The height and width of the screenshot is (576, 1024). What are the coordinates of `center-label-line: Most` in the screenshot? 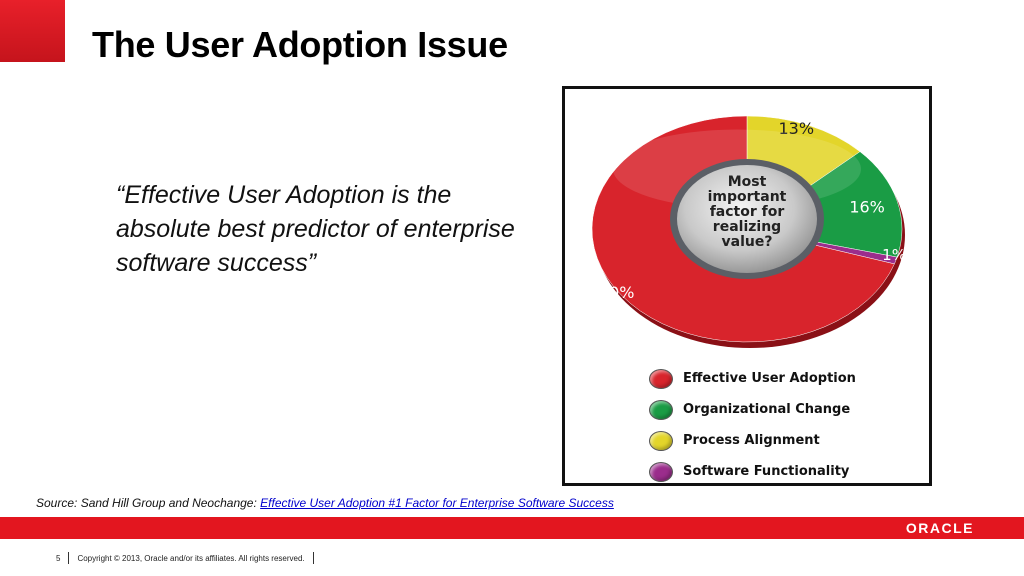 It's located at (747, 182).